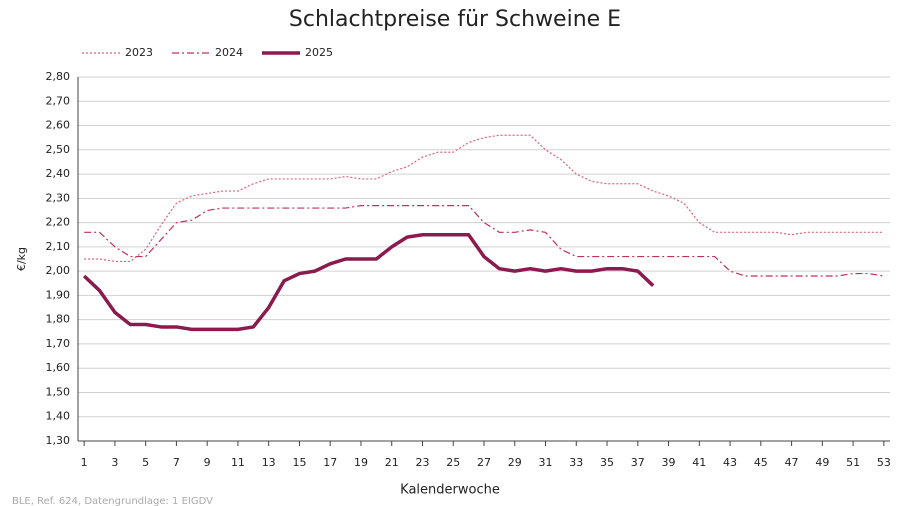  Describe the element at coordinates (330, 462) in the screenshot. I see `x-tick-label: 17` at that location.